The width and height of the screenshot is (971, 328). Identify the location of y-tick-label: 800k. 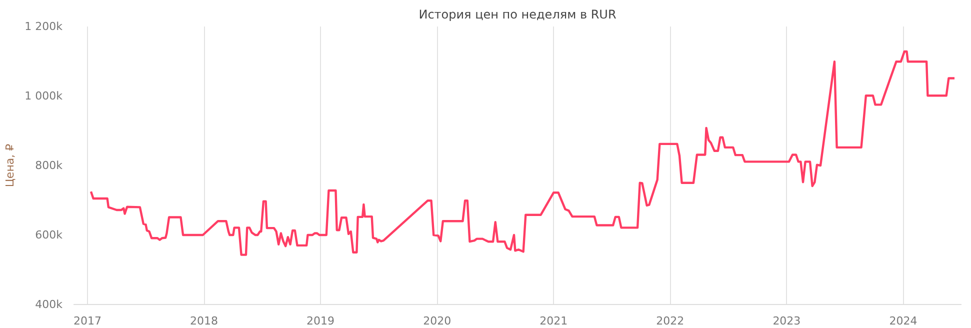
(49, 165).